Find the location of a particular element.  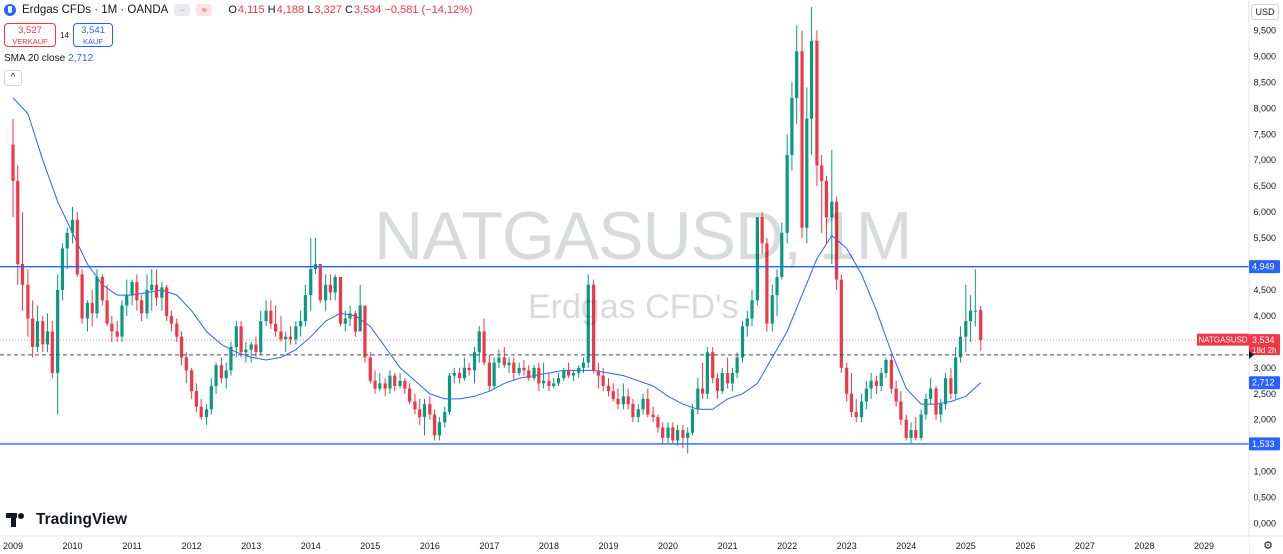

y-tick-label: 4,500 is located at coordinates (1264, 290).